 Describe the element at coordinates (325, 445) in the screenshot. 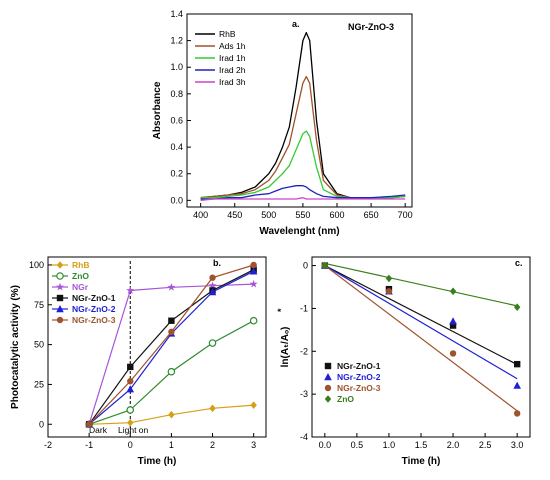

I see `x-tick-label: 0.0` at that location.